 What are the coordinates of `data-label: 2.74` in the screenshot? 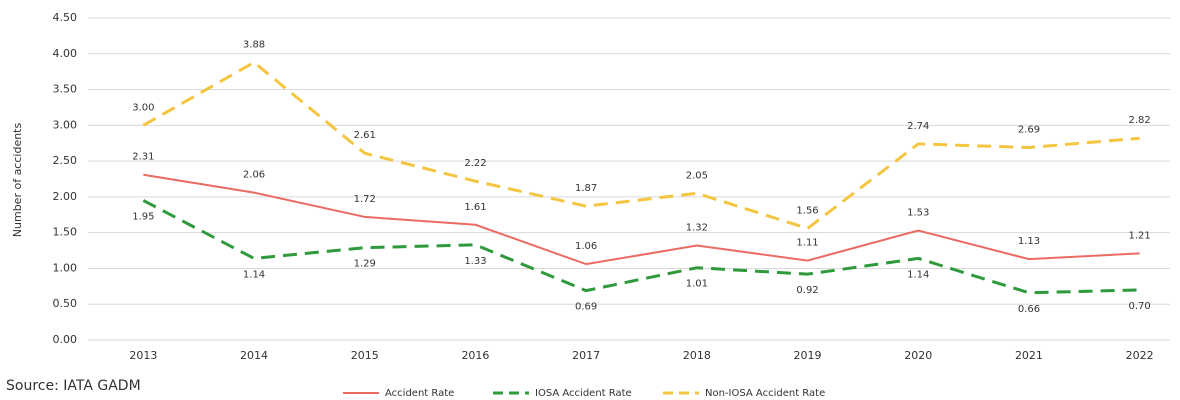 It's located at (918, 126).